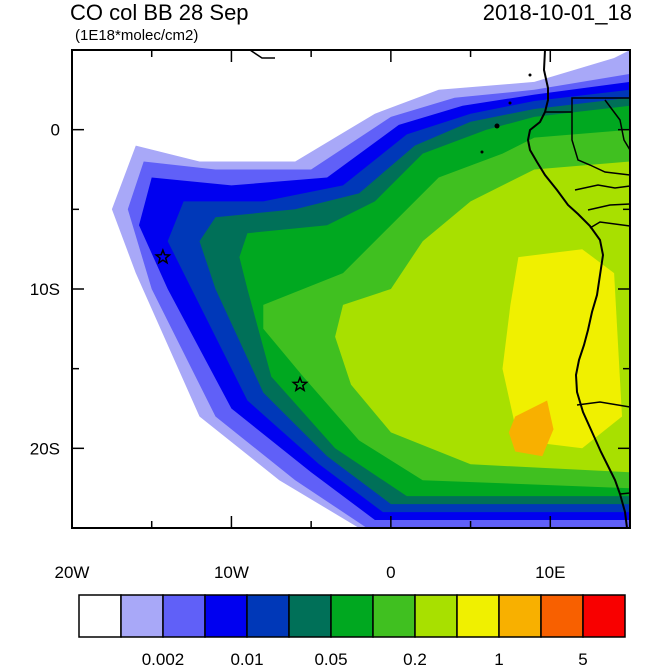 This screenshot has height=667, width=650. What do you see at coordinates (45, 289) in the screenshot?
I see `y-tick-label: 10S` at bounding box center [45, 289].